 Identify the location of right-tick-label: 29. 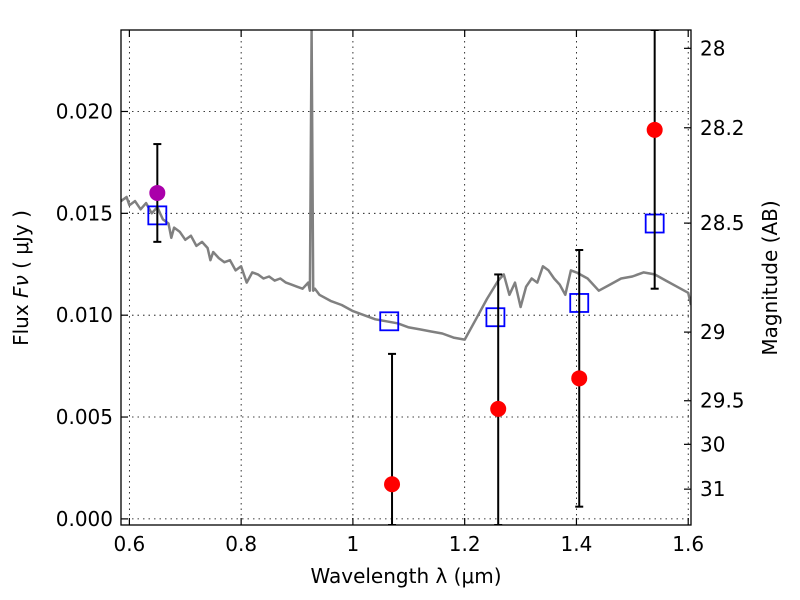
(712, 332).